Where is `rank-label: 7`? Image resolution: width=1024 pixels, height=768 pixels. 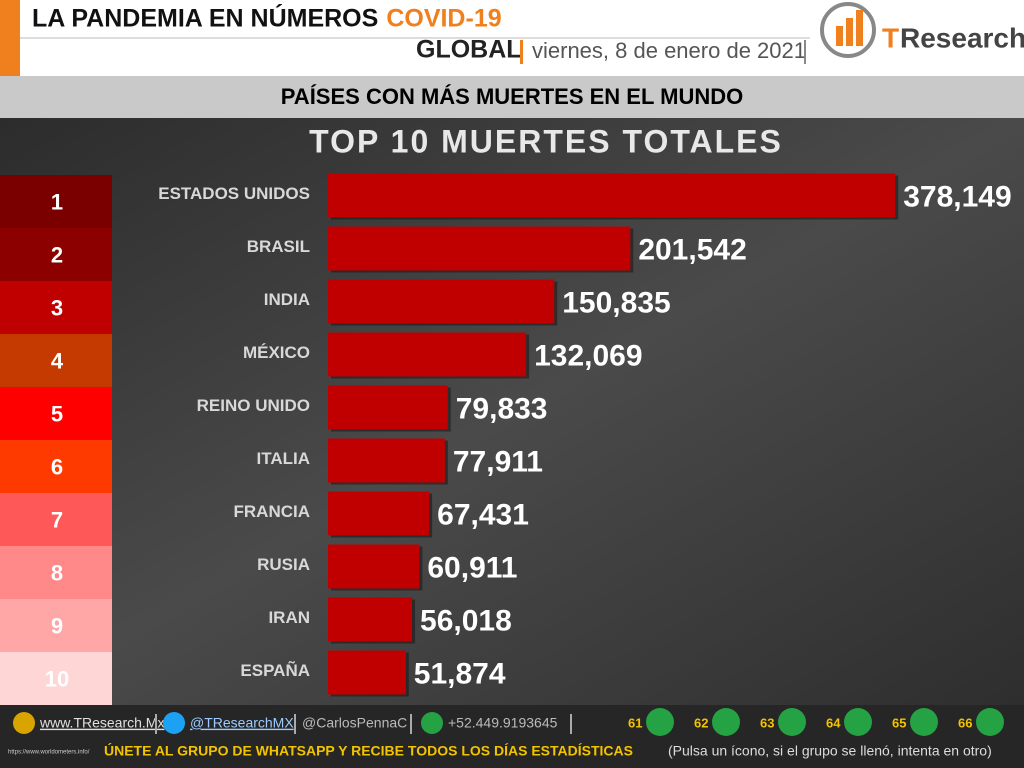 rank-label: 7 is located at coordinates (57, 519).